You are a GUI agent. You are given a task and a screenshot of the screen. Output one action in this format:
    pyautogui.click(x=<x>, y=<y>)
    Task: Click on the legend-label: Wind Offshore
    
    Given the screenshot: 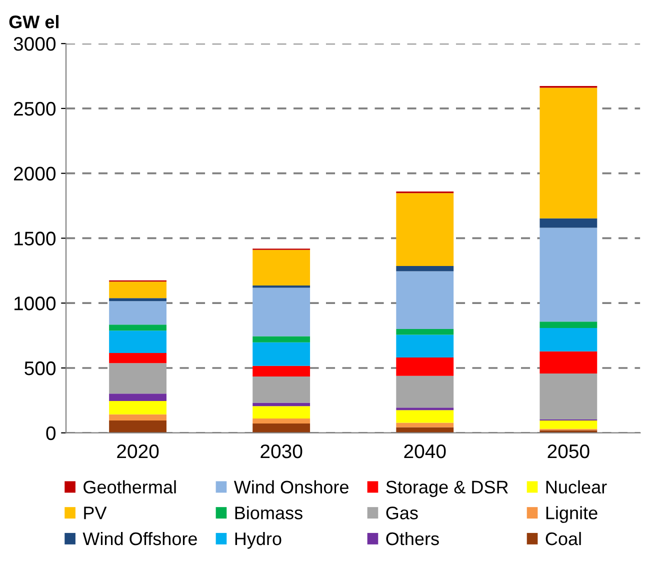 What is the action you would take?
    pyautogui.click(x=139, y=539)
    